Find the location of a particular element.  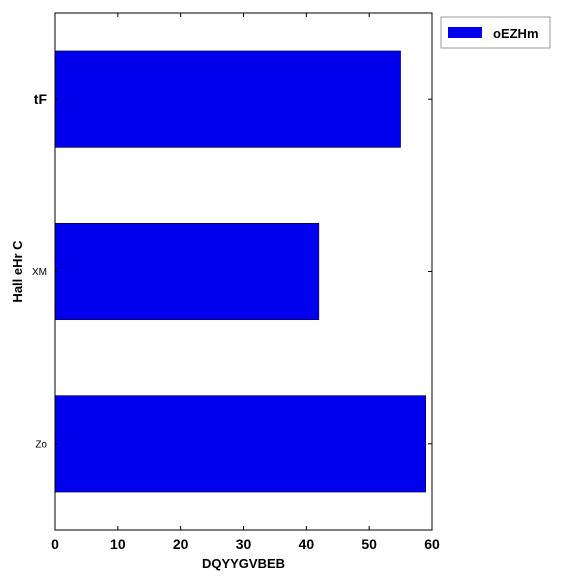

bar-tF is located at coordinates (227, 99).